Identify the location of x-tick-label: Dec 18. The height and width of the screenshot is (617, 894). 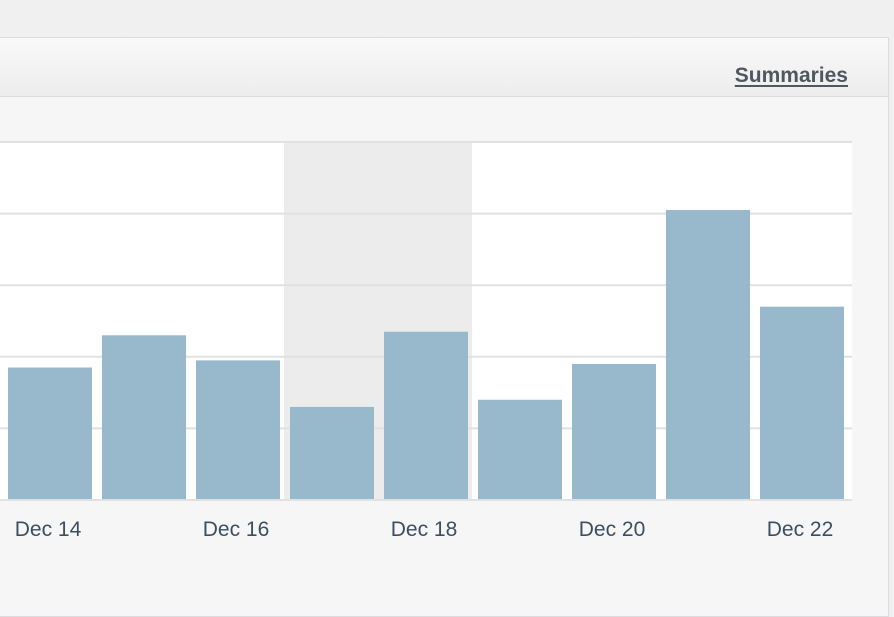
(424, 529).